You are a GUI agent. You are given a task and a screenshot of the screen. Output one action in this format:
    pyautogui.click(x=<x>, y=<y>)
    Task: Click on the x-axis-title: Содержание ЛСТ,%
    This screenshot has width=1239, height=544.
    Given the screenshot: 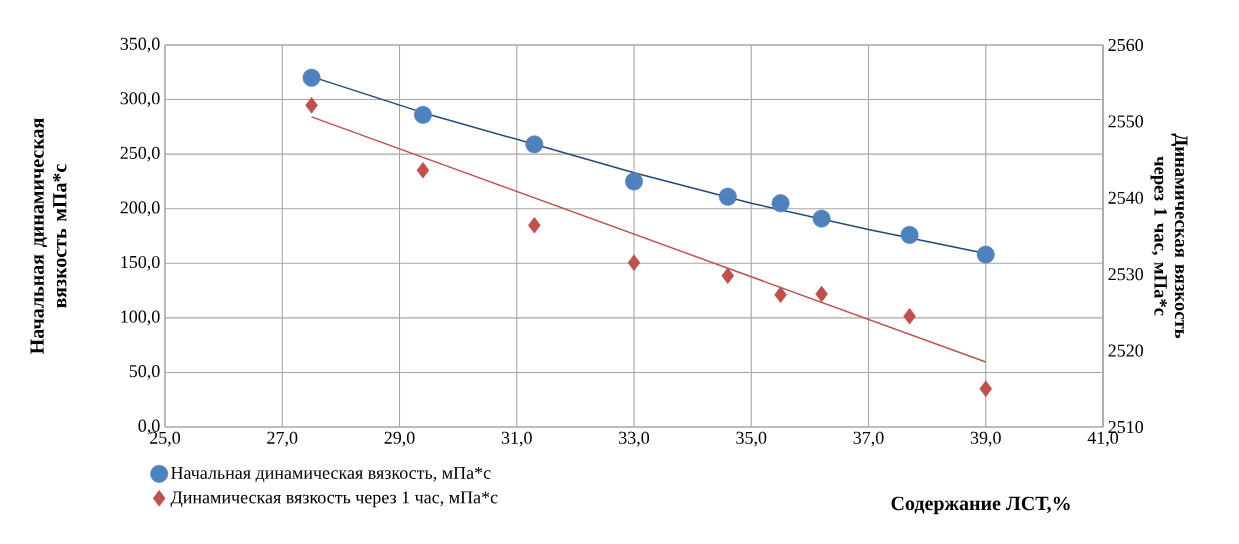 What is the action you would take?
    pyautogui.click(x=980, y=505)
    